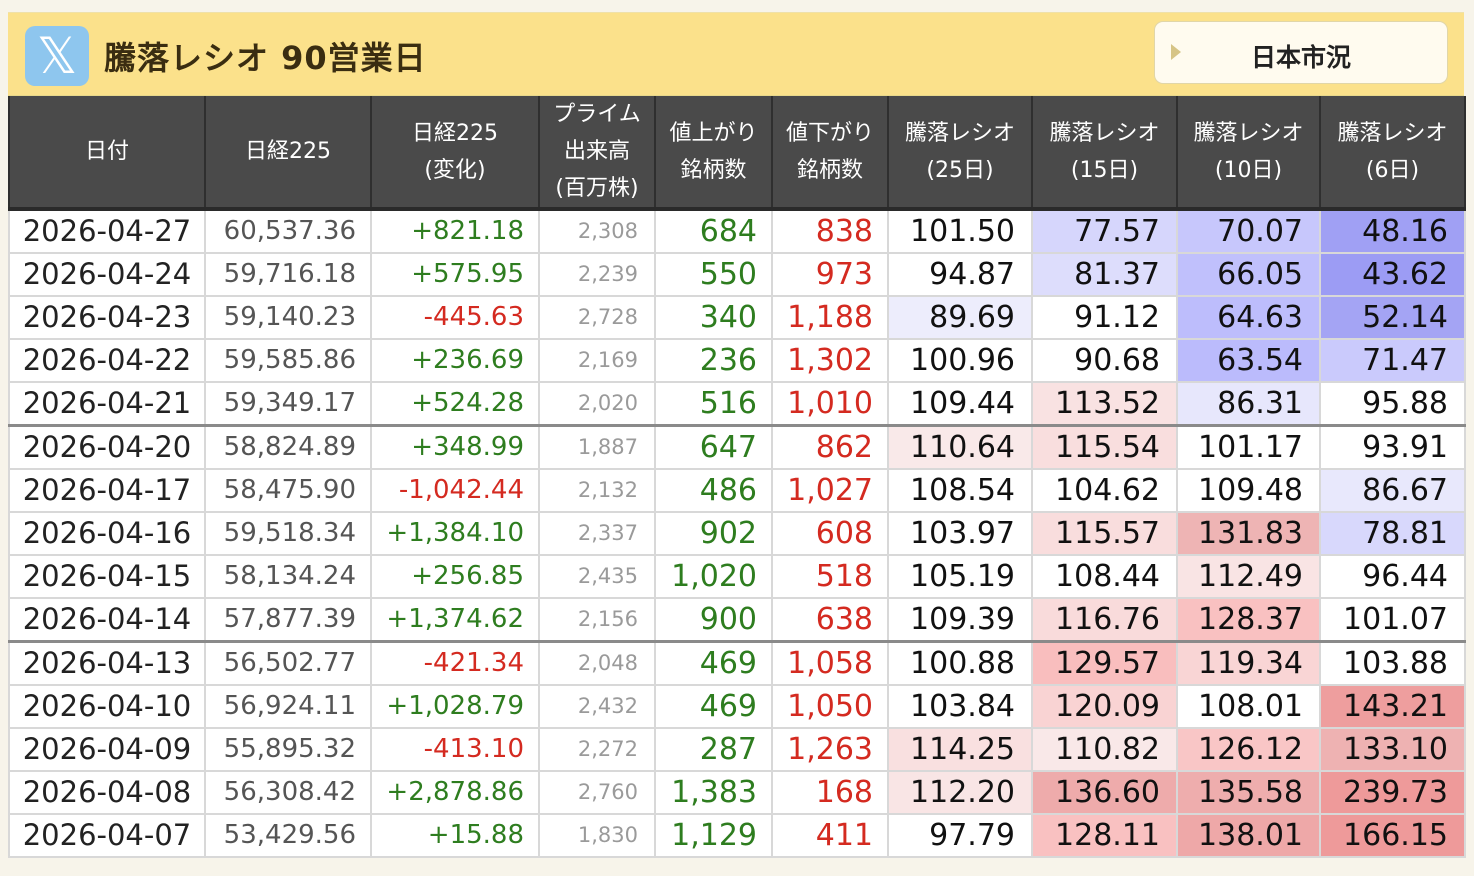 The image size is (1474, 876). Describe the element at coordinates (1248, 490) in the screenshot. I see `ratio-10-cell: 109.48` at that location.